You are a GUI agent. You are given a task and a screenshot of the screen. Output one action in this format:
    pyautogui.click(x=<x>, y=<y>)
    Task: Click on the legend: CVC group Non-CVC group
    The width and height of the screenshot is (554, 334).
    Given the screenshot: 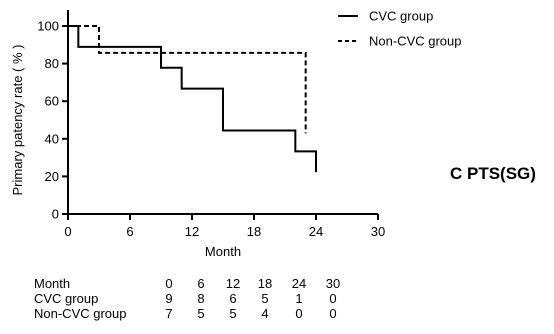 What is the action you would take?
    pyautogui.click(x=400, y=29)
    